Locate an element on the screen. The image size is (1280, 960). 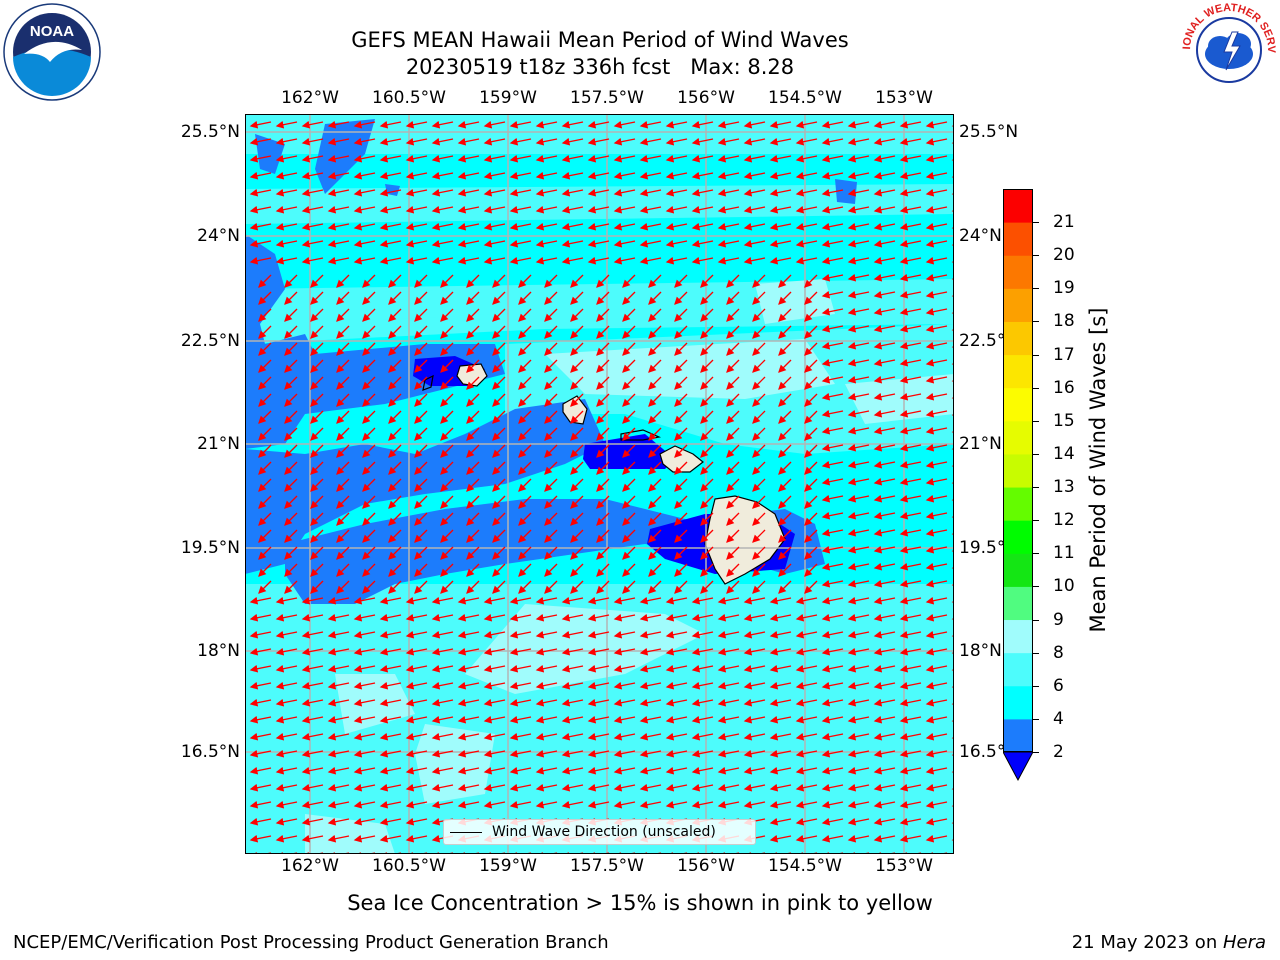
lon-tick-top: 157.5°W is located at coordinates (607, 98).